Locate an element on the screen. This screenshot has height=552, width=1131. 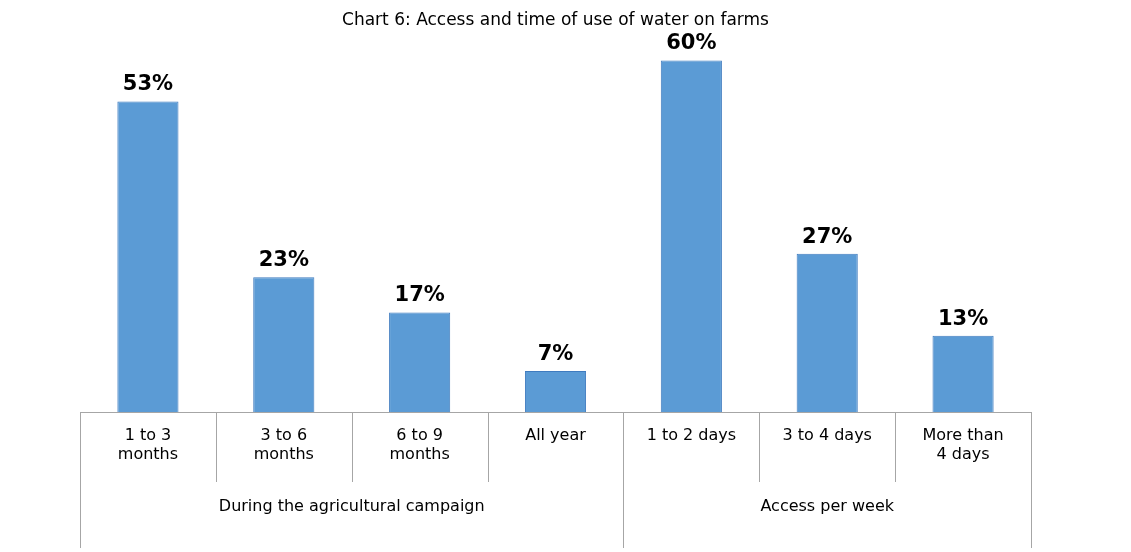
x-tick-label: All year is located at coordinates (556, 434).